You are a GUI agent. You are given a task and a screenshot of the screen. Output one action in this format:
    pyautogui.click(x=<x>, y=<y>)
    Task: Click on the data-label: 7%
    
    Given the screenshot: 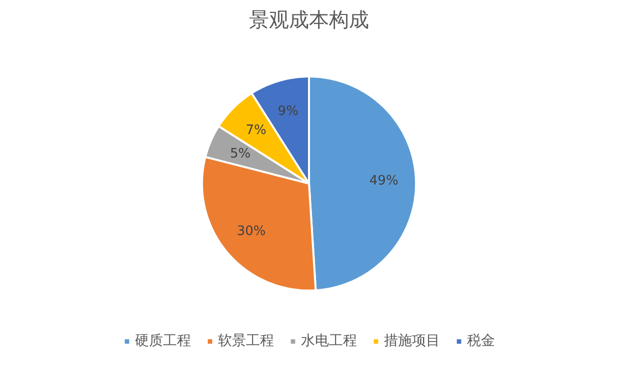 What is the action you would take?
    pyautogui.click(x=256, y=130)
    